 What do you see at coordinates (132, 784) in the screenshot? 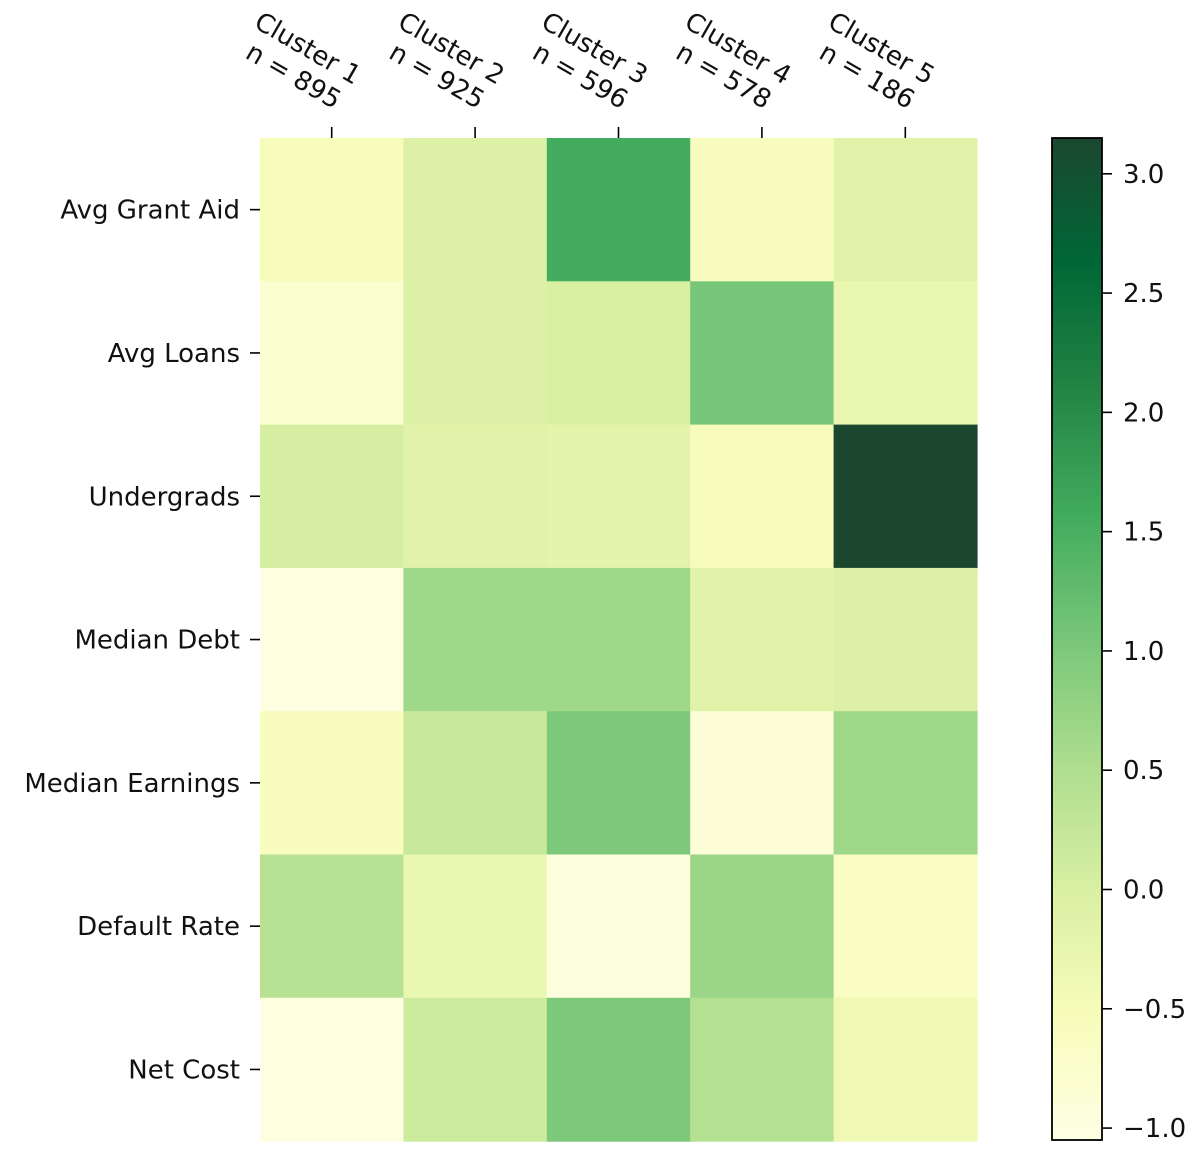
I see `row-label: Median Earnings` at bounding box center [132, 784].